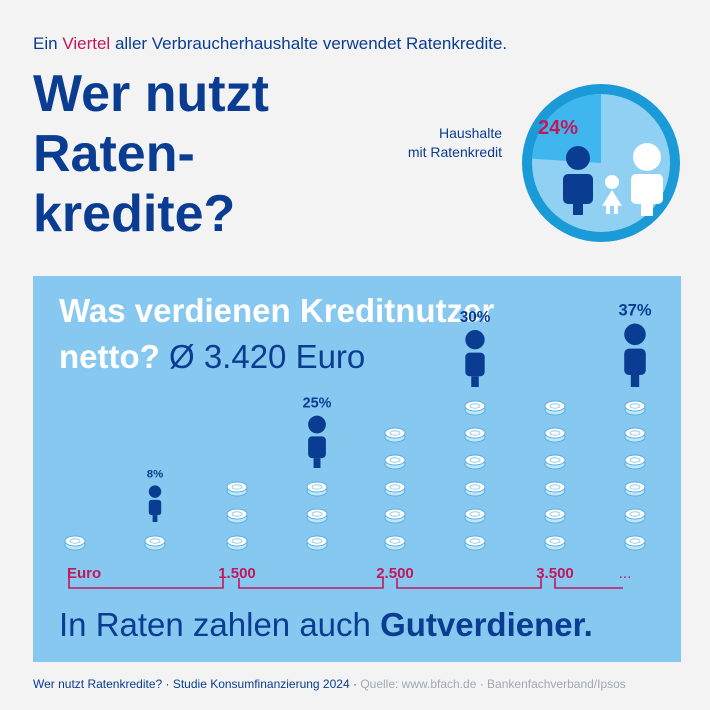 The image size is (710, 710). What do you see at coordinates (443, 143) in the screenshot?
I see `households-label: Haushalte mit Ratenkredit` at bounding box center [443, 143].